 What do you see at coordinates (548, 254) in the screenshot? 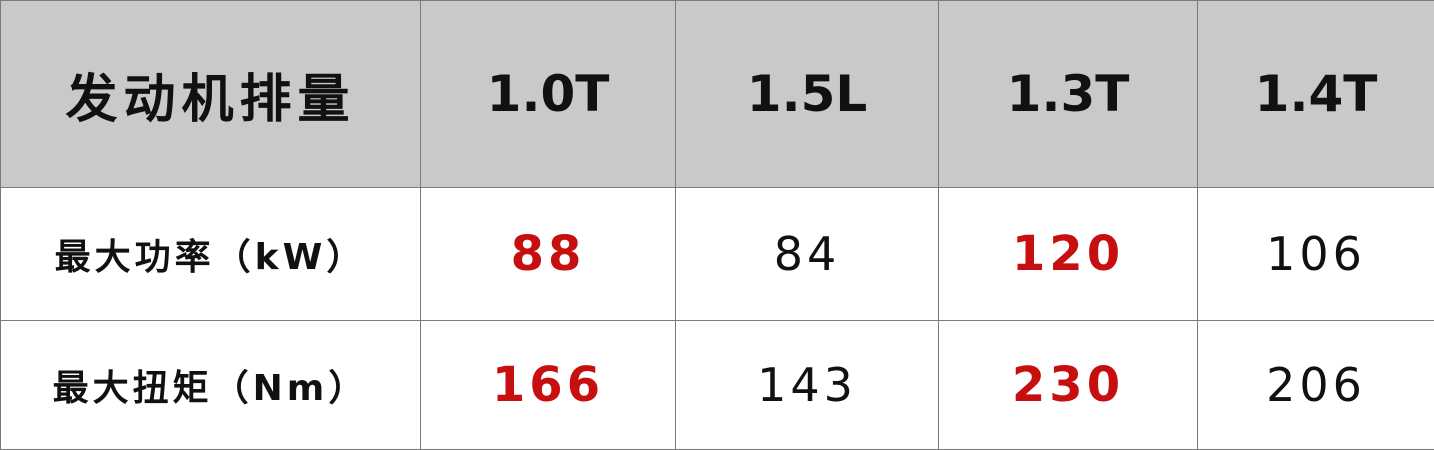
I see `cell: 88` at bounding box center [548, 254].